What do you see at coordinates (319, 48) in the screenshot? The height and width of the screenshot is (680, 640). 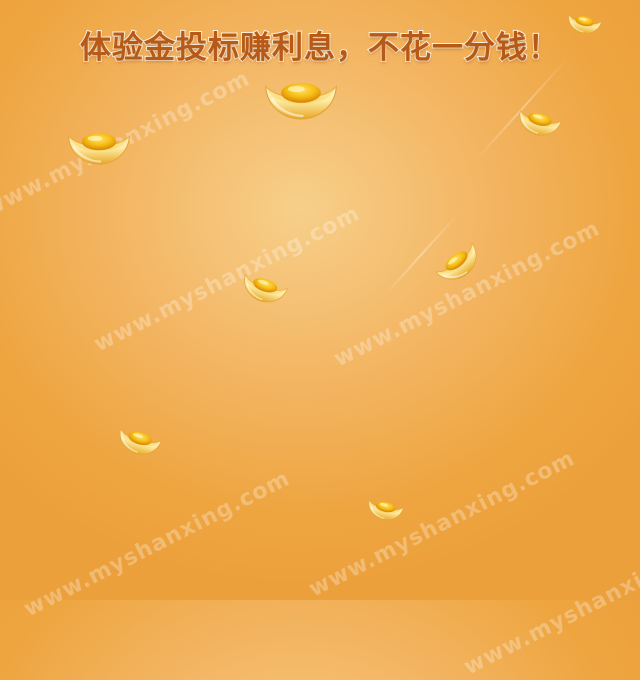 I see `promo-headline: 体验金投标赚利息，不花一分钱！` at bounding box center [319, 48].